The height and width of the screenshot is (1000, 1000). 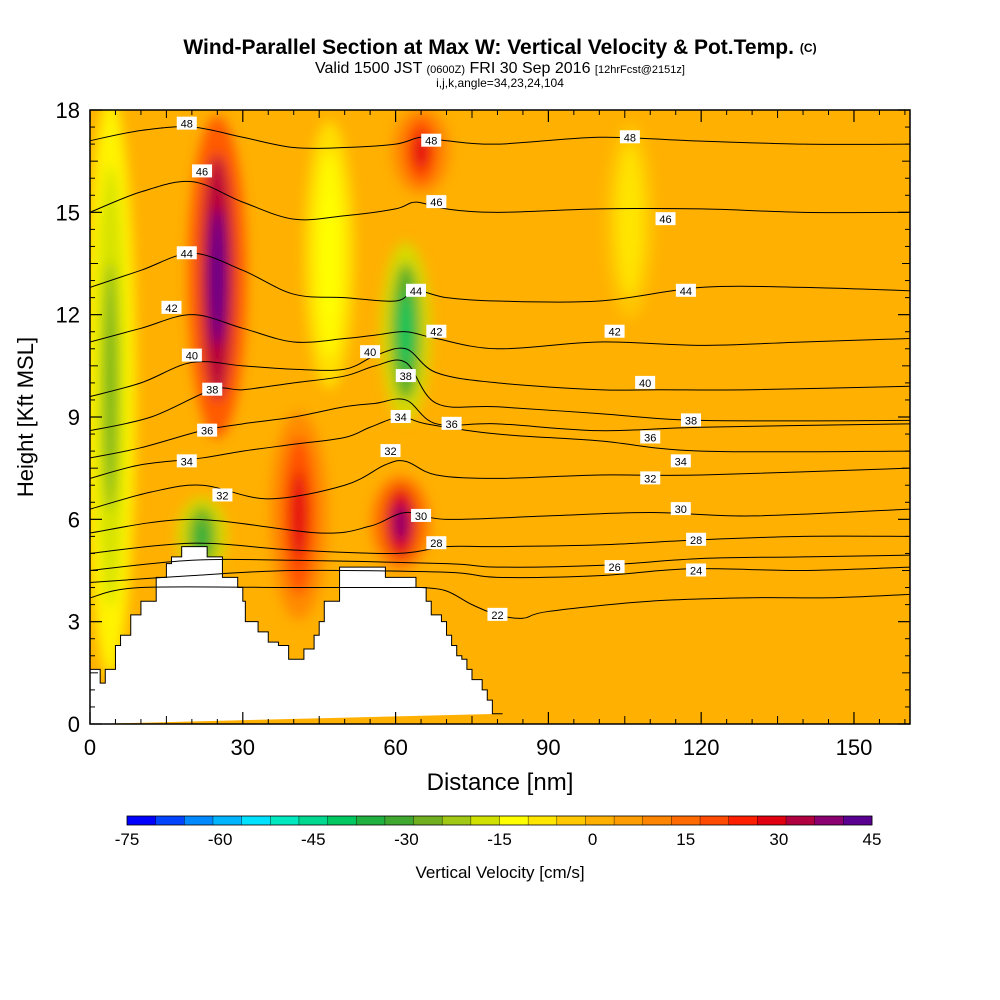 What do you see at coordinates (313, 839) in the screenshot?
I see `colorbar-tick-label: -45` at bounding box center [313, 839].